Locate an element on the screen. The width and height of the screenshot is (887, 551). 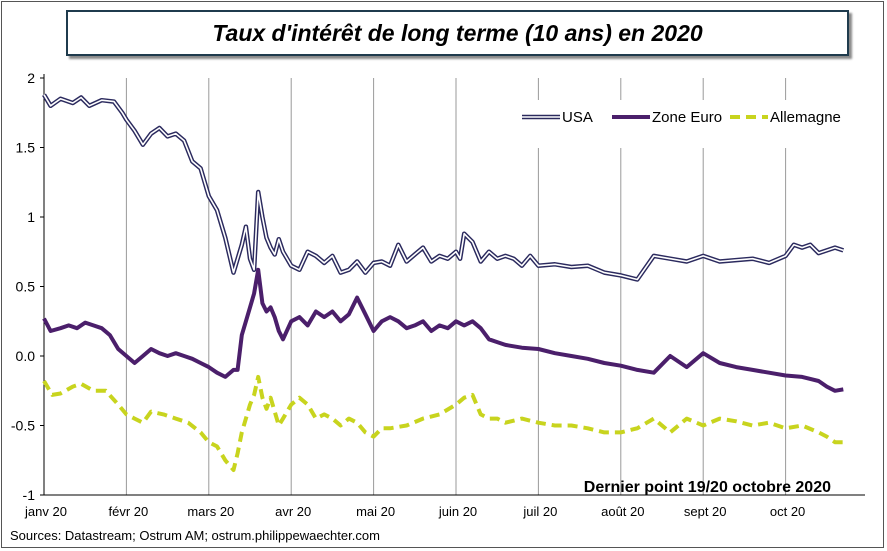
x-tick-label: mai 20 is located at coordinates (375, 511).